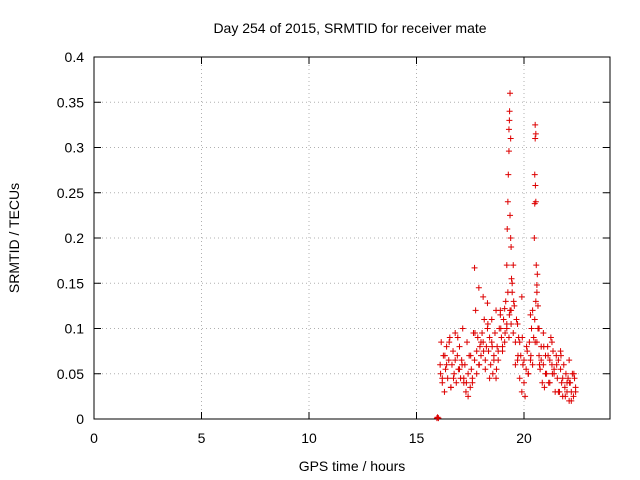 The image size is (640, 480). I want to click on y-tick-label: 0.1, so click(75, 329).